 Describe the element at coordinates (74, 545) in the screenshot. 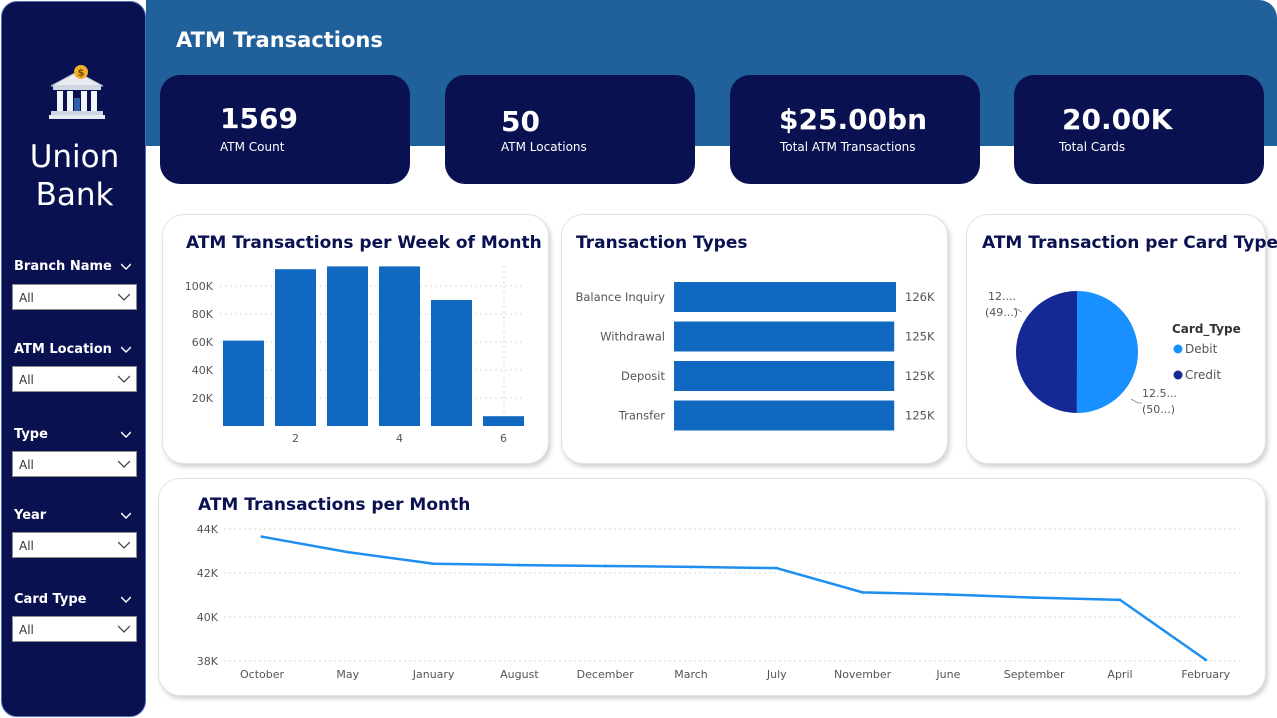

I see `year-dropdown: All` at that location.